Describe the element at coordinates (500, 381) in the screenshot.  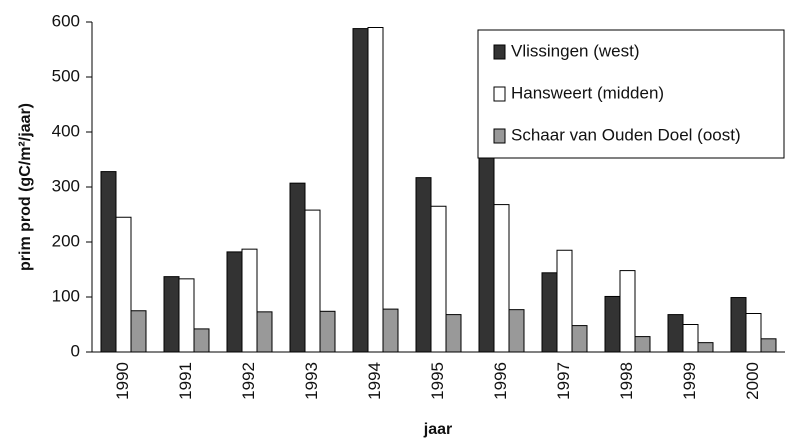
I see `x-tick-label: 1996` at that location.